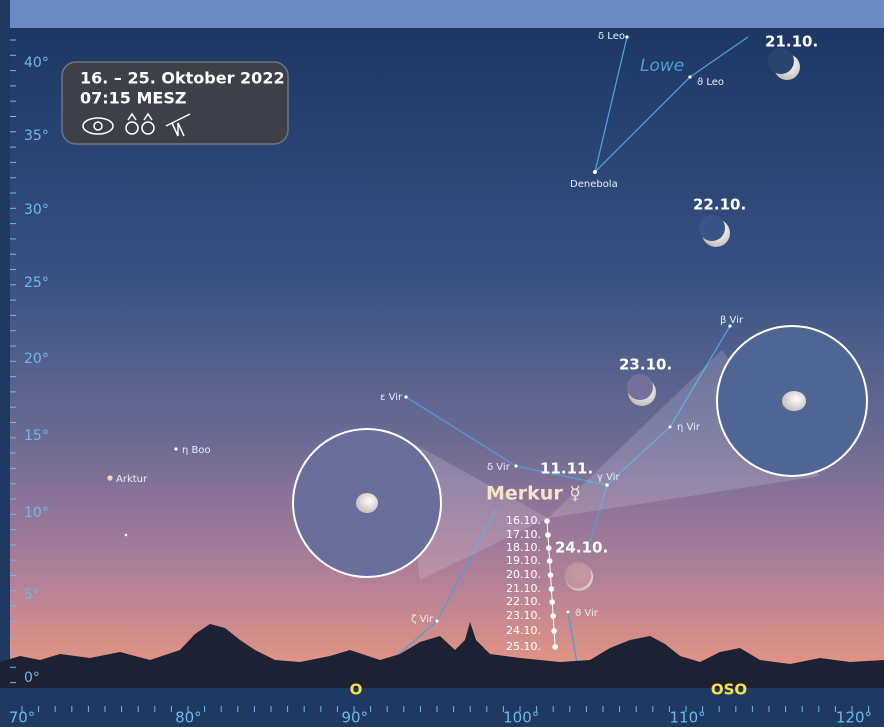  What do you see at coordinates (523, 588) in the screenshot?
I see `mercury-date: 21.10.` at bounding box center [523, 588].